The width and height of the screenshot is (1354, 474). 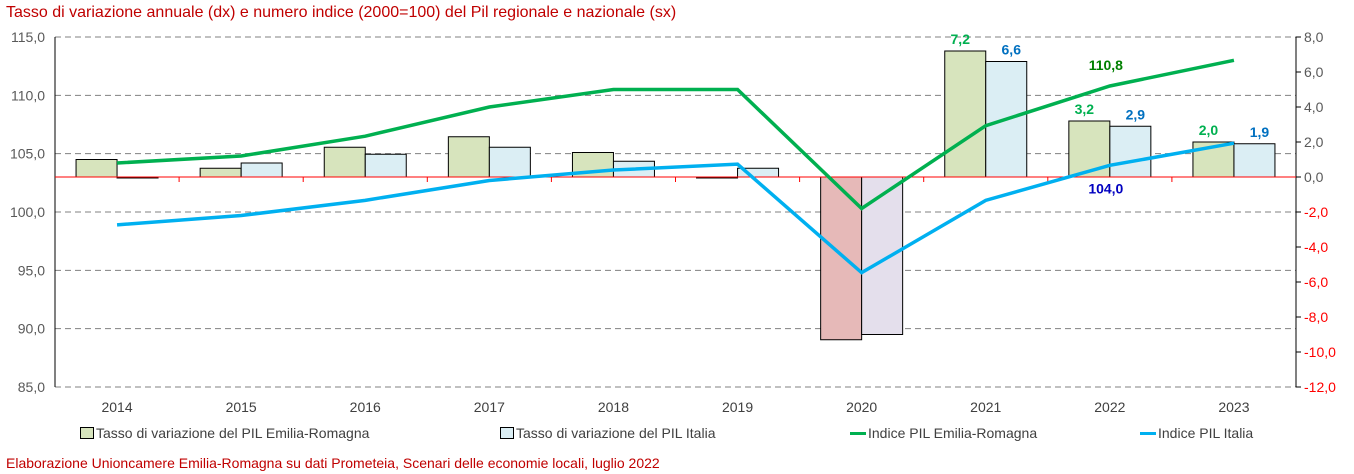 What do you see at coordinates (1316, 212) in the screenshot?
I see `right-axis-tick-label: -2,0` at bounding box center [1316, 212].